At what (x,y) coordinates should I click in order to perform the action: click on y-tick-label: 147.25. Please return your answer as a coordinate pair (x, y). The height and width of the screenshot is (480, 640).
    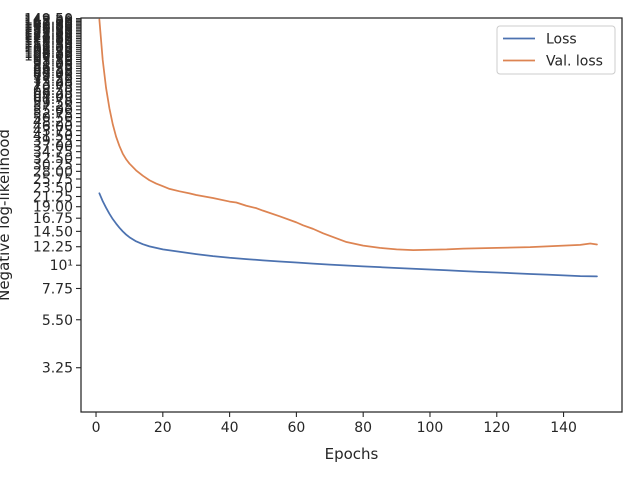
    Looking at the image, I should click on (48, 21).